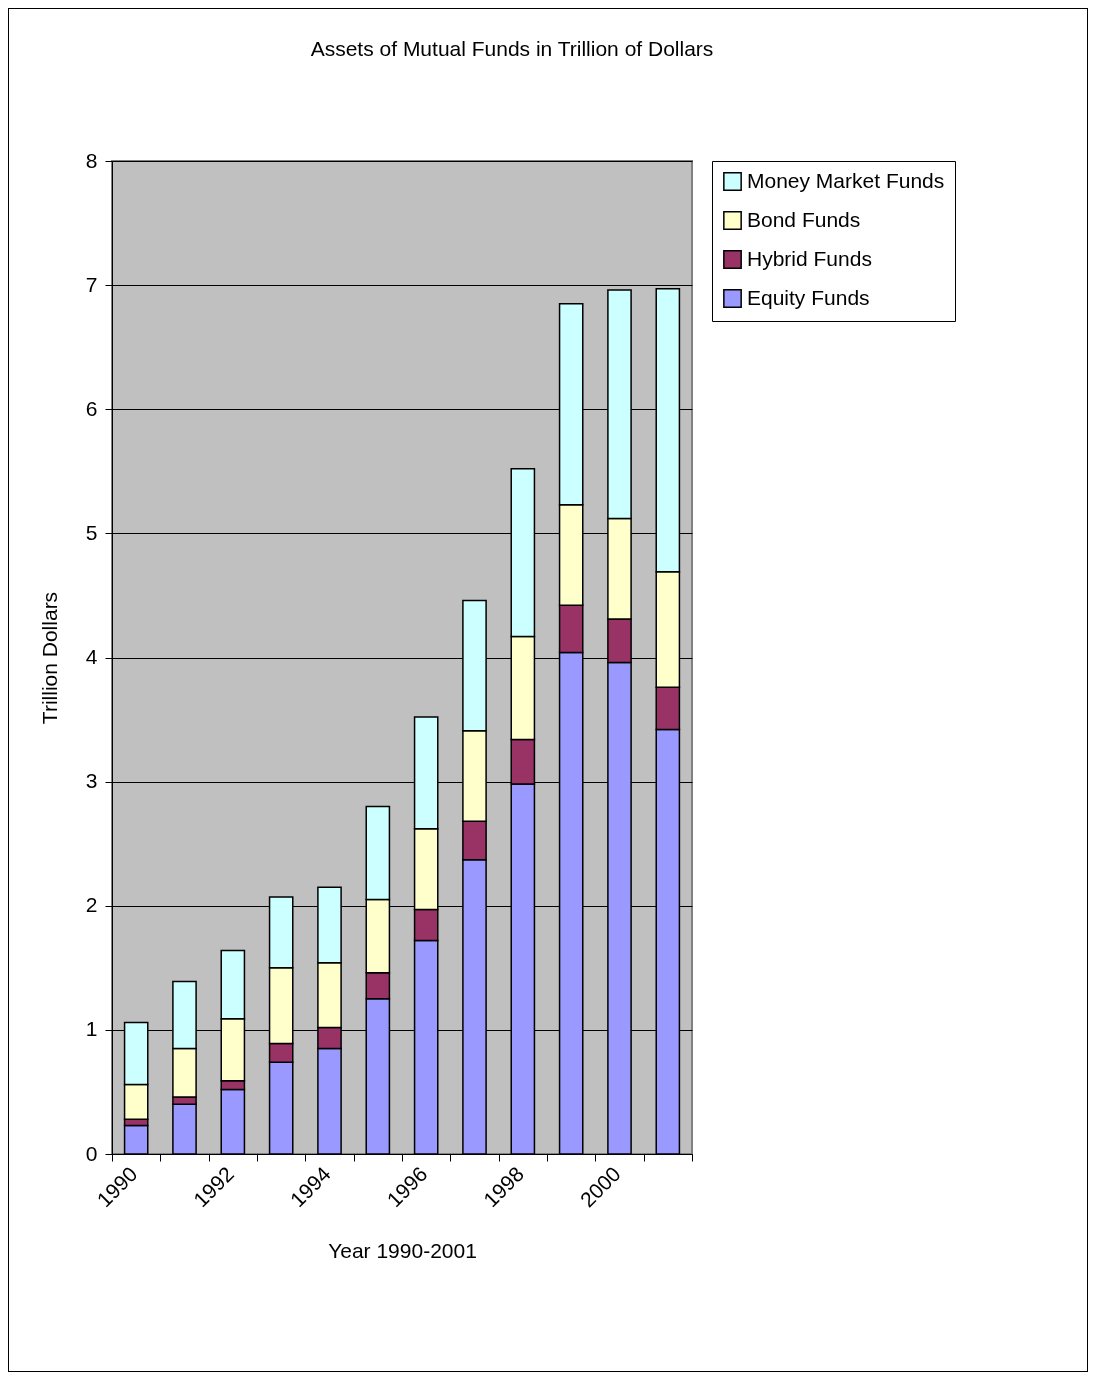 This screenshot has height=1382, width=1098. What do you see at coordinates (808, 297) in the screenshot?
I see `legend-label: Equity Funds` at bounding box center [808, 297].